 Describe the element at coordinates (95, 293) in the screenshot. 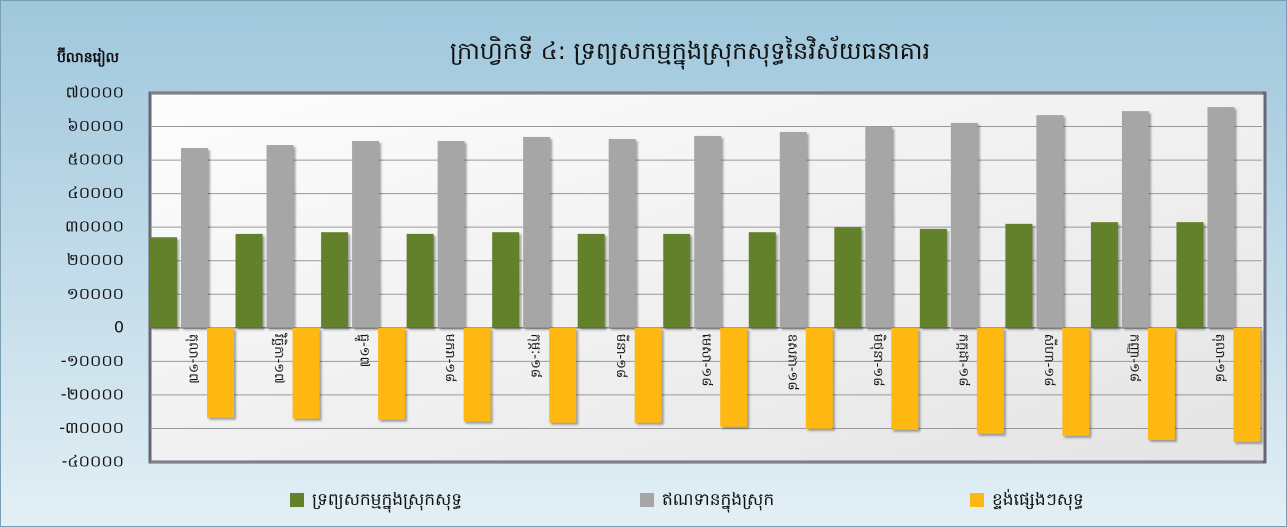

I see `y-tick-label: ១០០០០` at that location.